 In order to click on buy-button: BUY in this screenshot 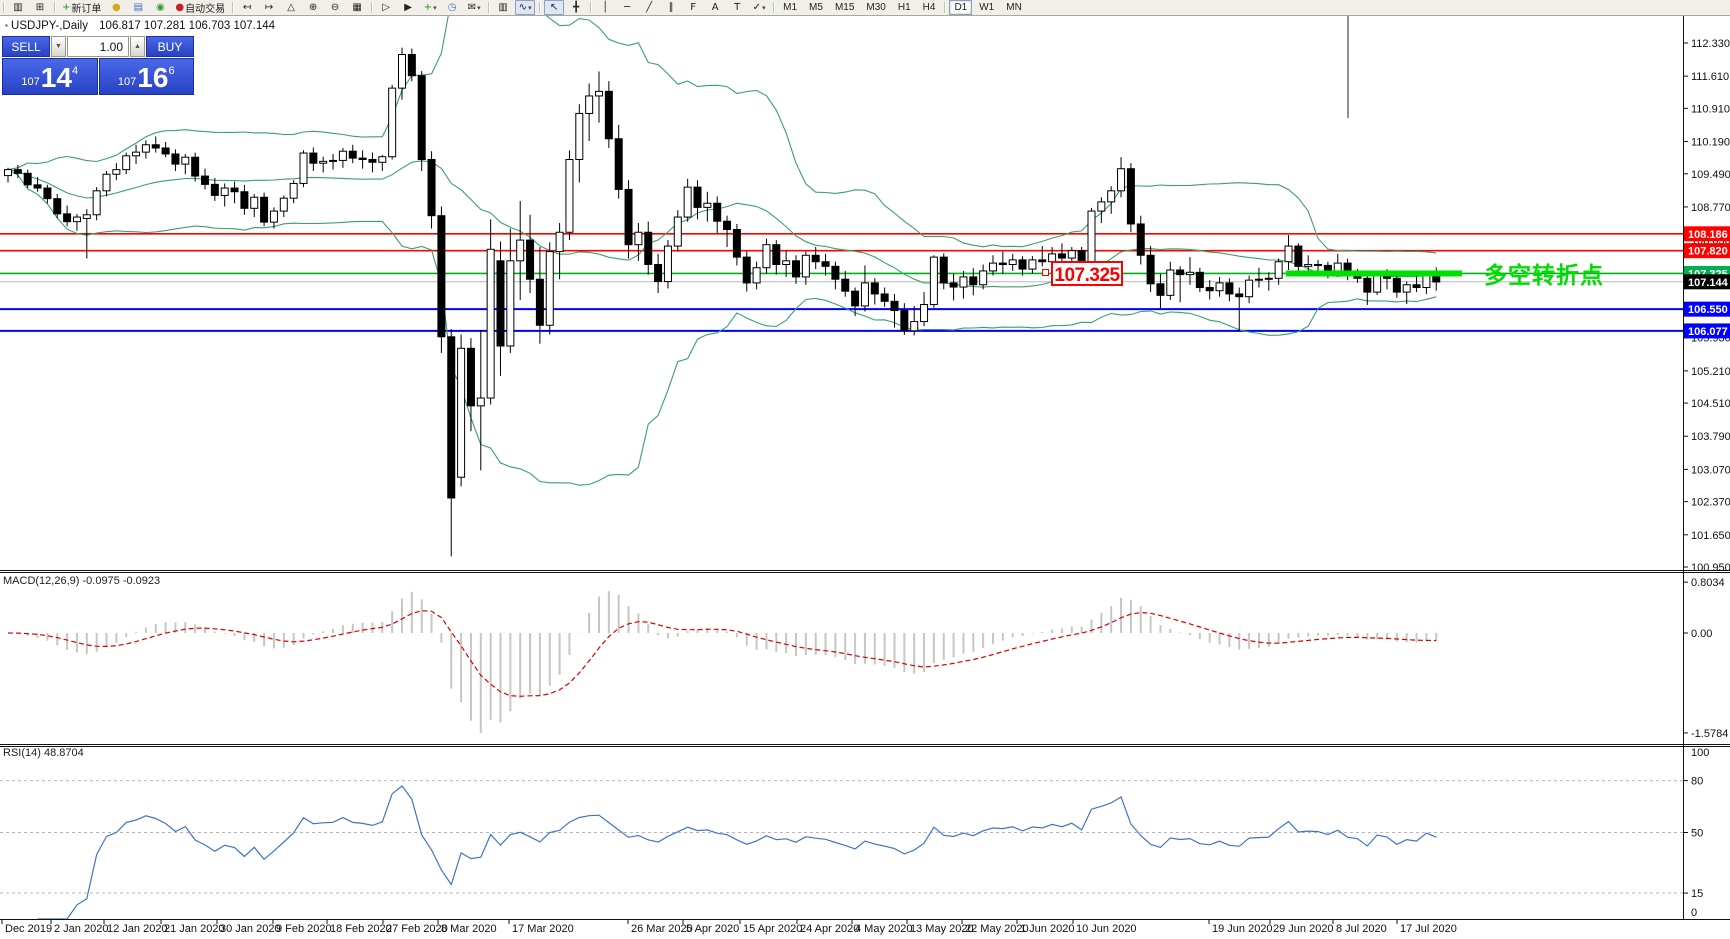, I will do `click(170, 46)`.